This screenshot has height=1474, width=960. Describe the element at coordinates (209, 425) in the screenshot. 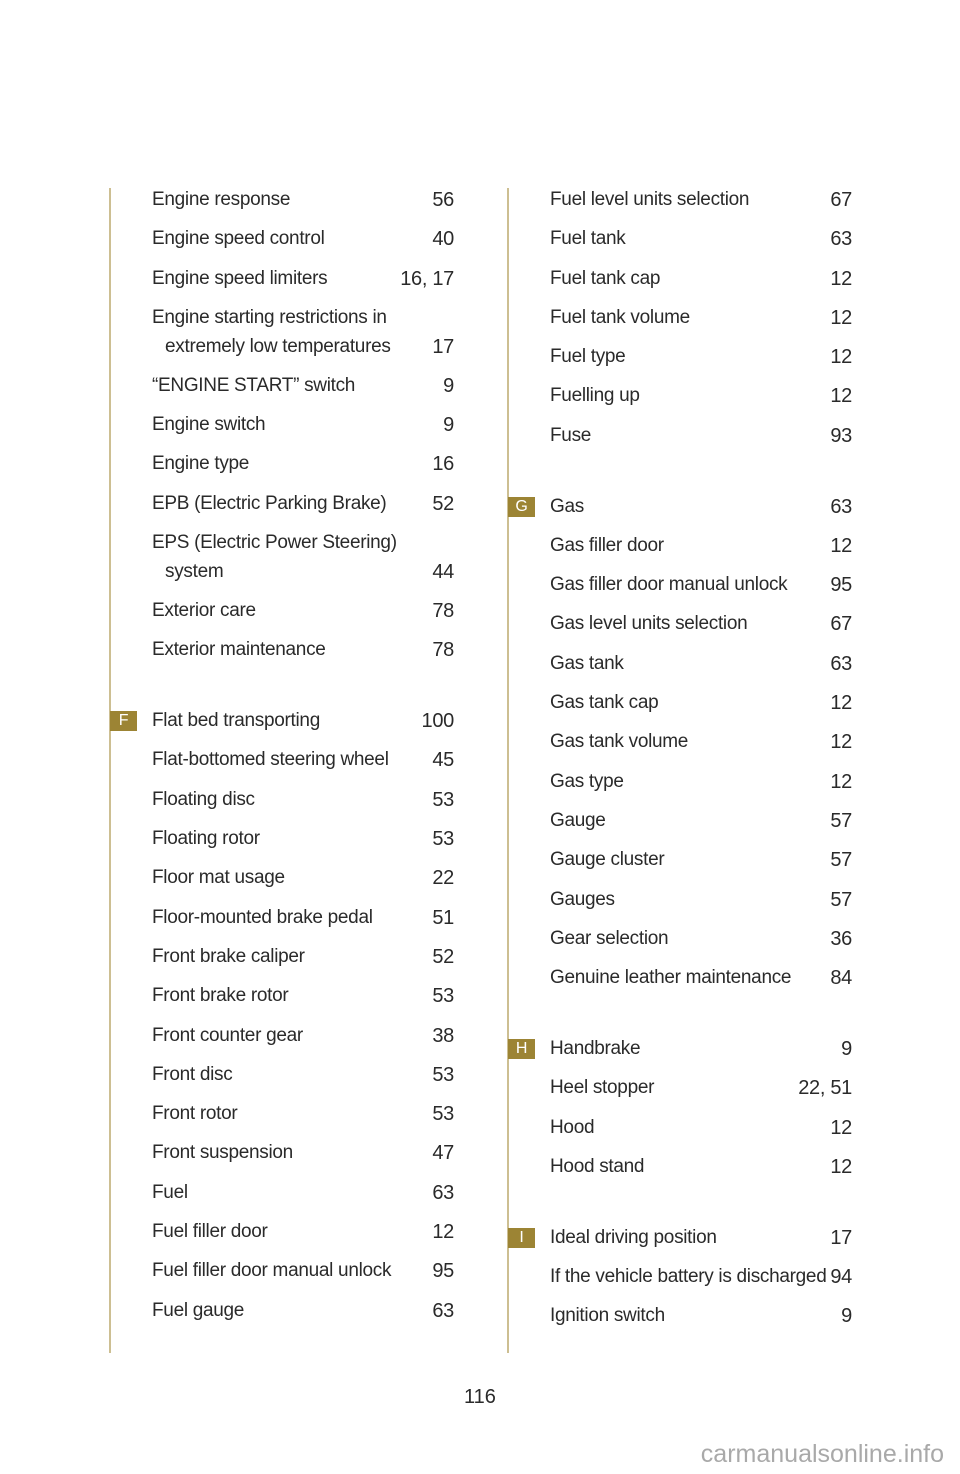

I see `entry-label: Engine switch` at that location.